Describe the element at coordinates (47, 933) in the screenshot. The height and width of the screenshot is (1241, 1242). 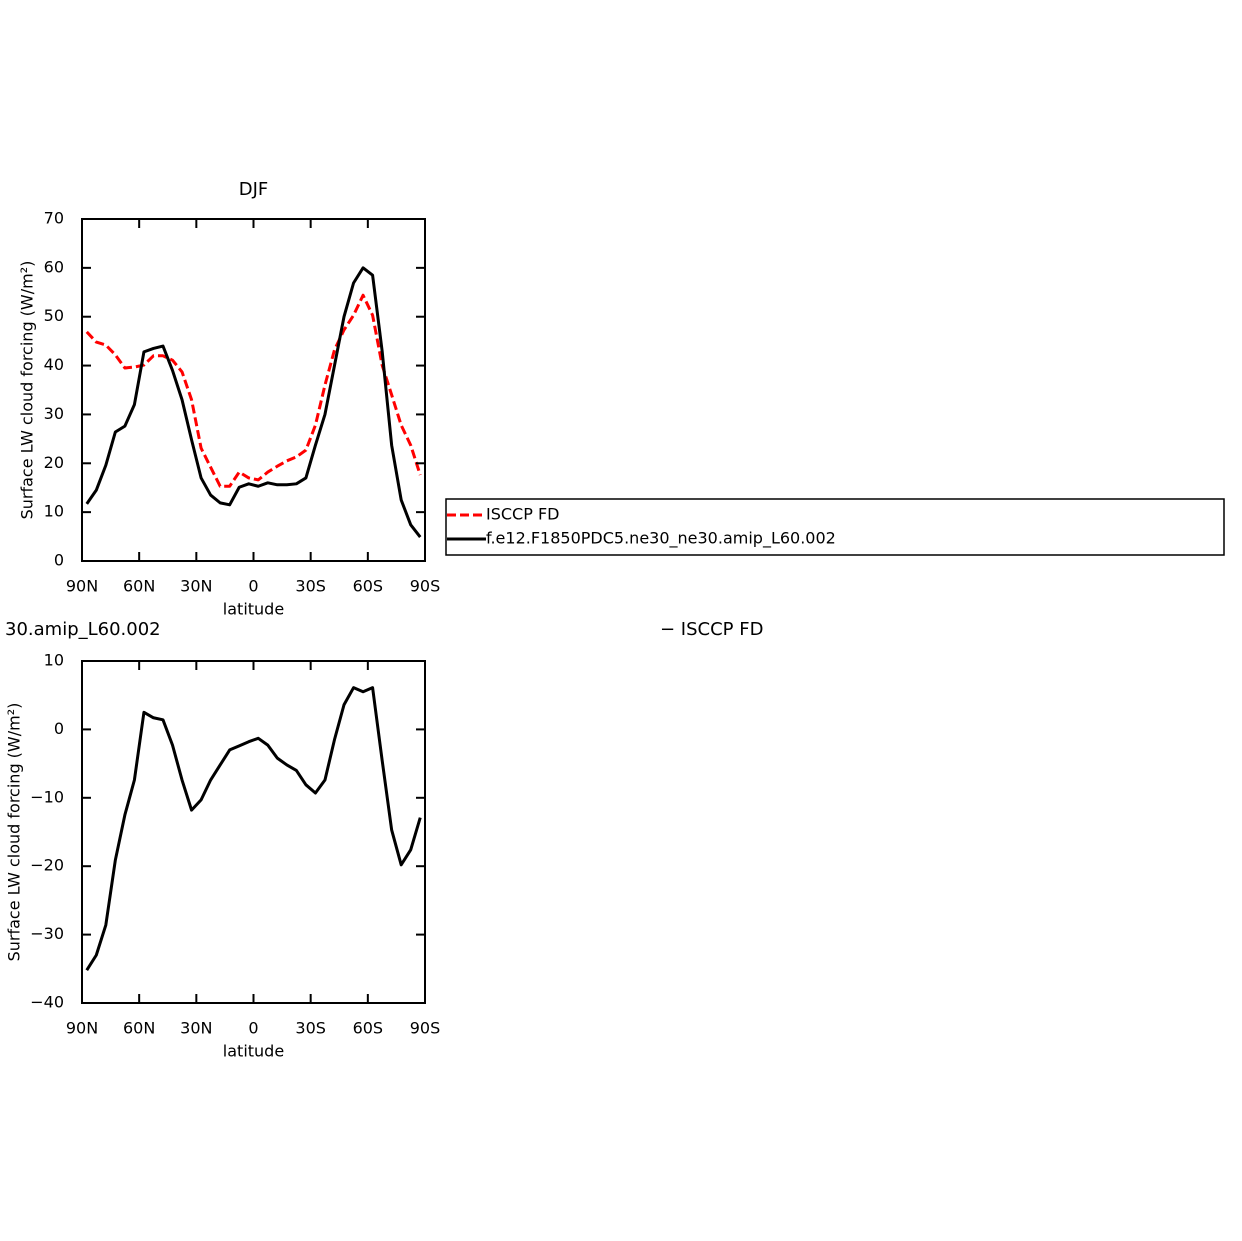
I see `y-tick-label: −30` at that location.